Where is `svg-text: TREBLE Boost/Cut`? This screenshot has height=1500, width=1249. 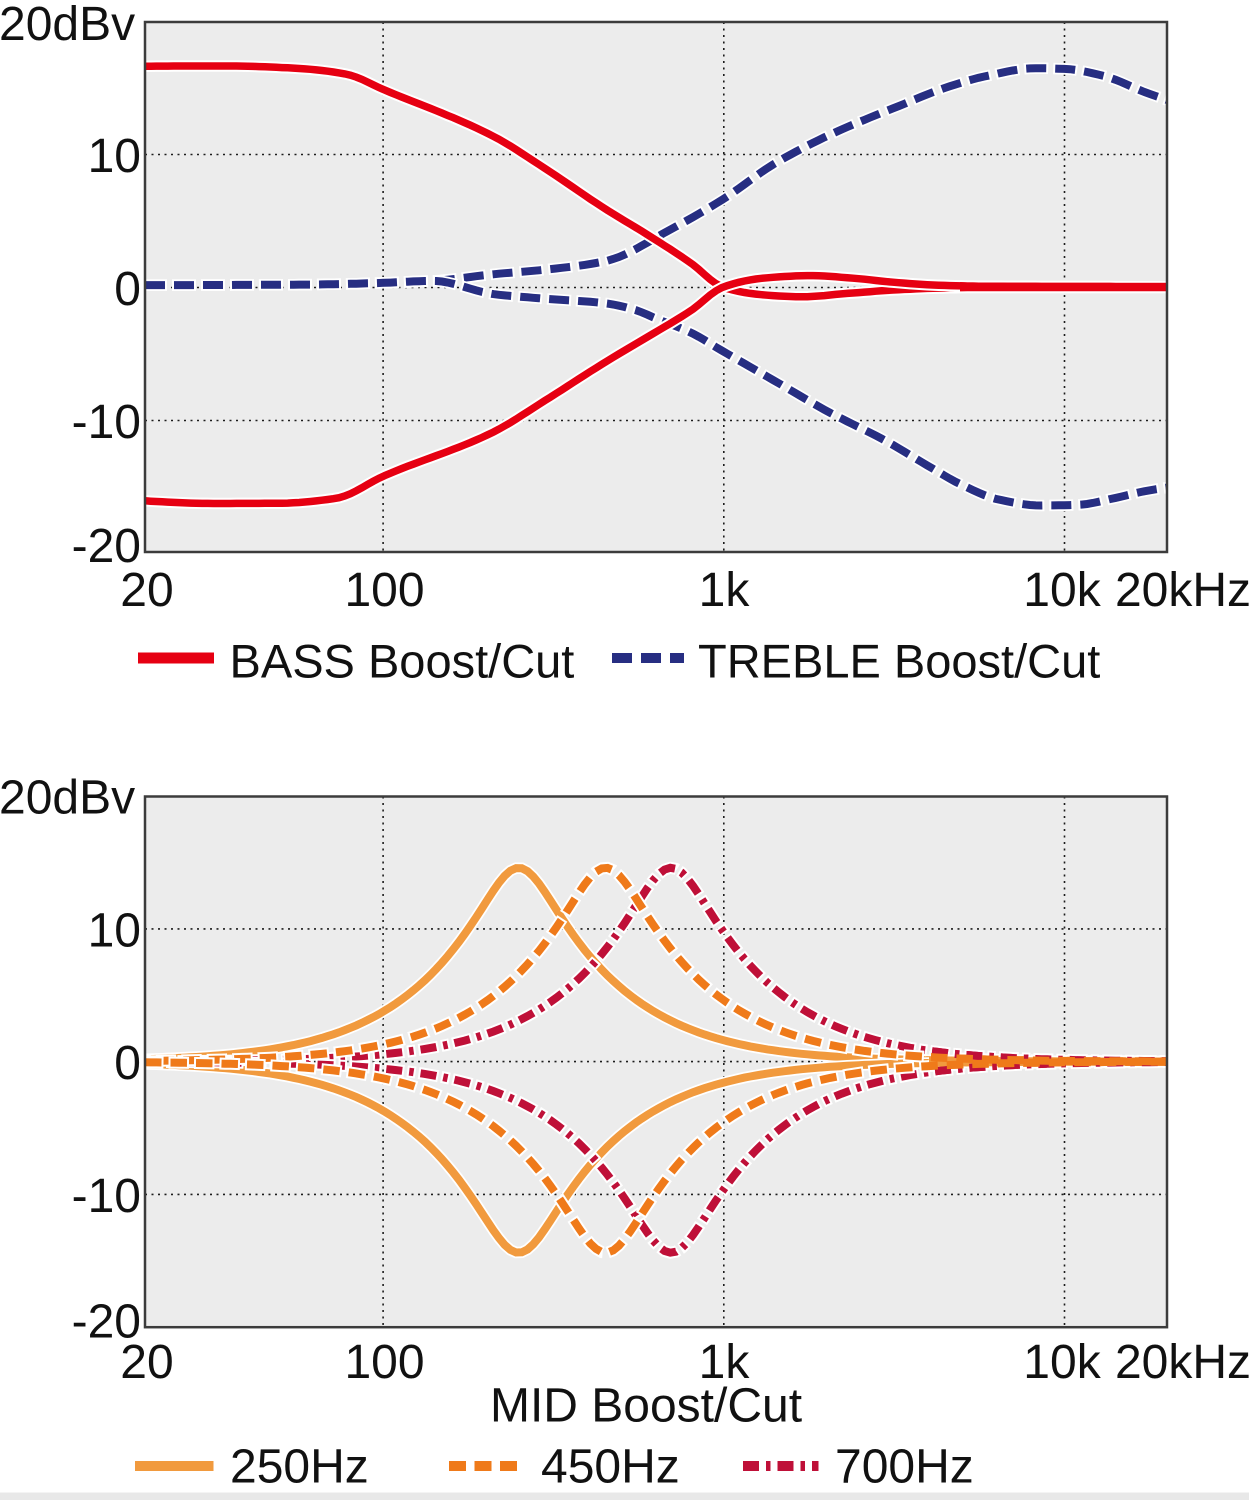 svg-text: TREBLE Boost/Cut is located at coordinates (899, 661).